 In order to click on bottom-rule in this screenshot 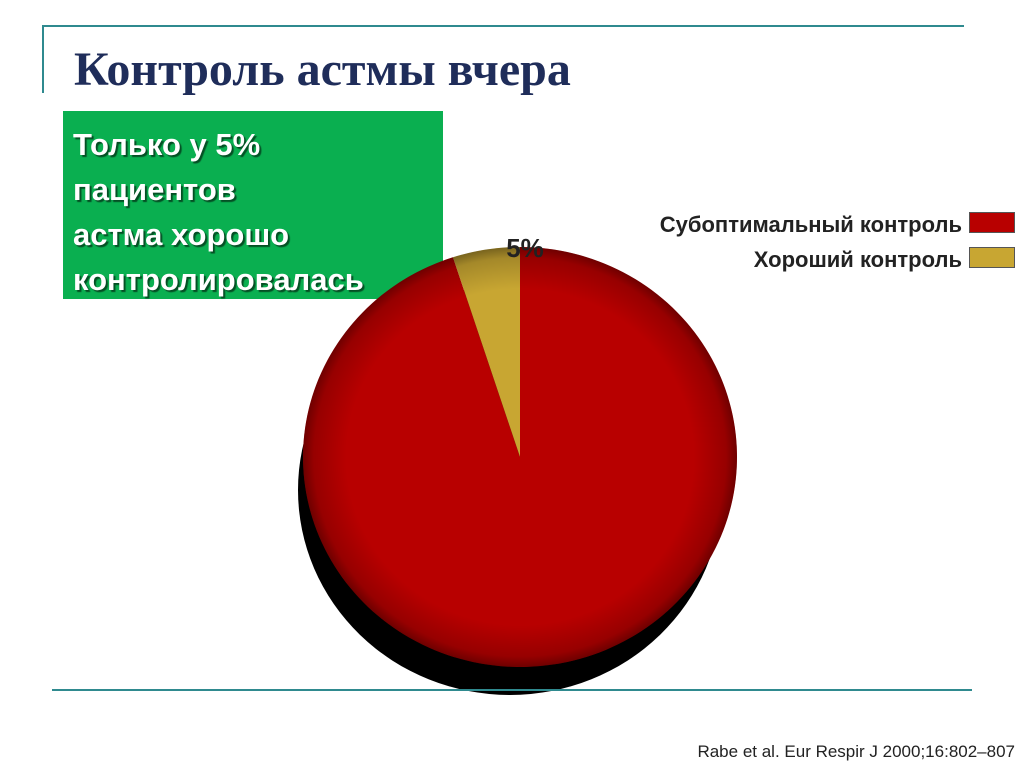, I will do `click(512, 690)`.